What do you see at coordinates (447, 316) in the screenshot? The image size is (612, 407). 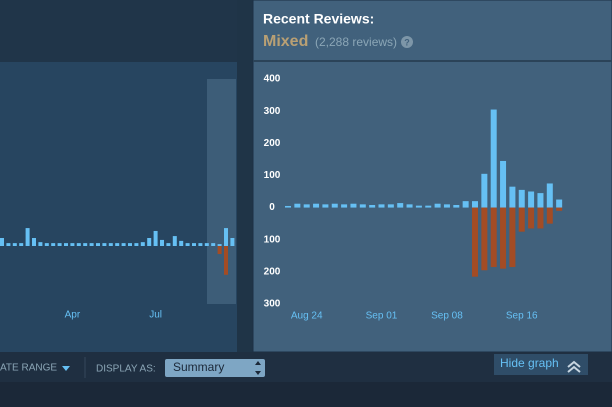 I see `x-tick-label: Sep 08` at bounding box center [447, 316].